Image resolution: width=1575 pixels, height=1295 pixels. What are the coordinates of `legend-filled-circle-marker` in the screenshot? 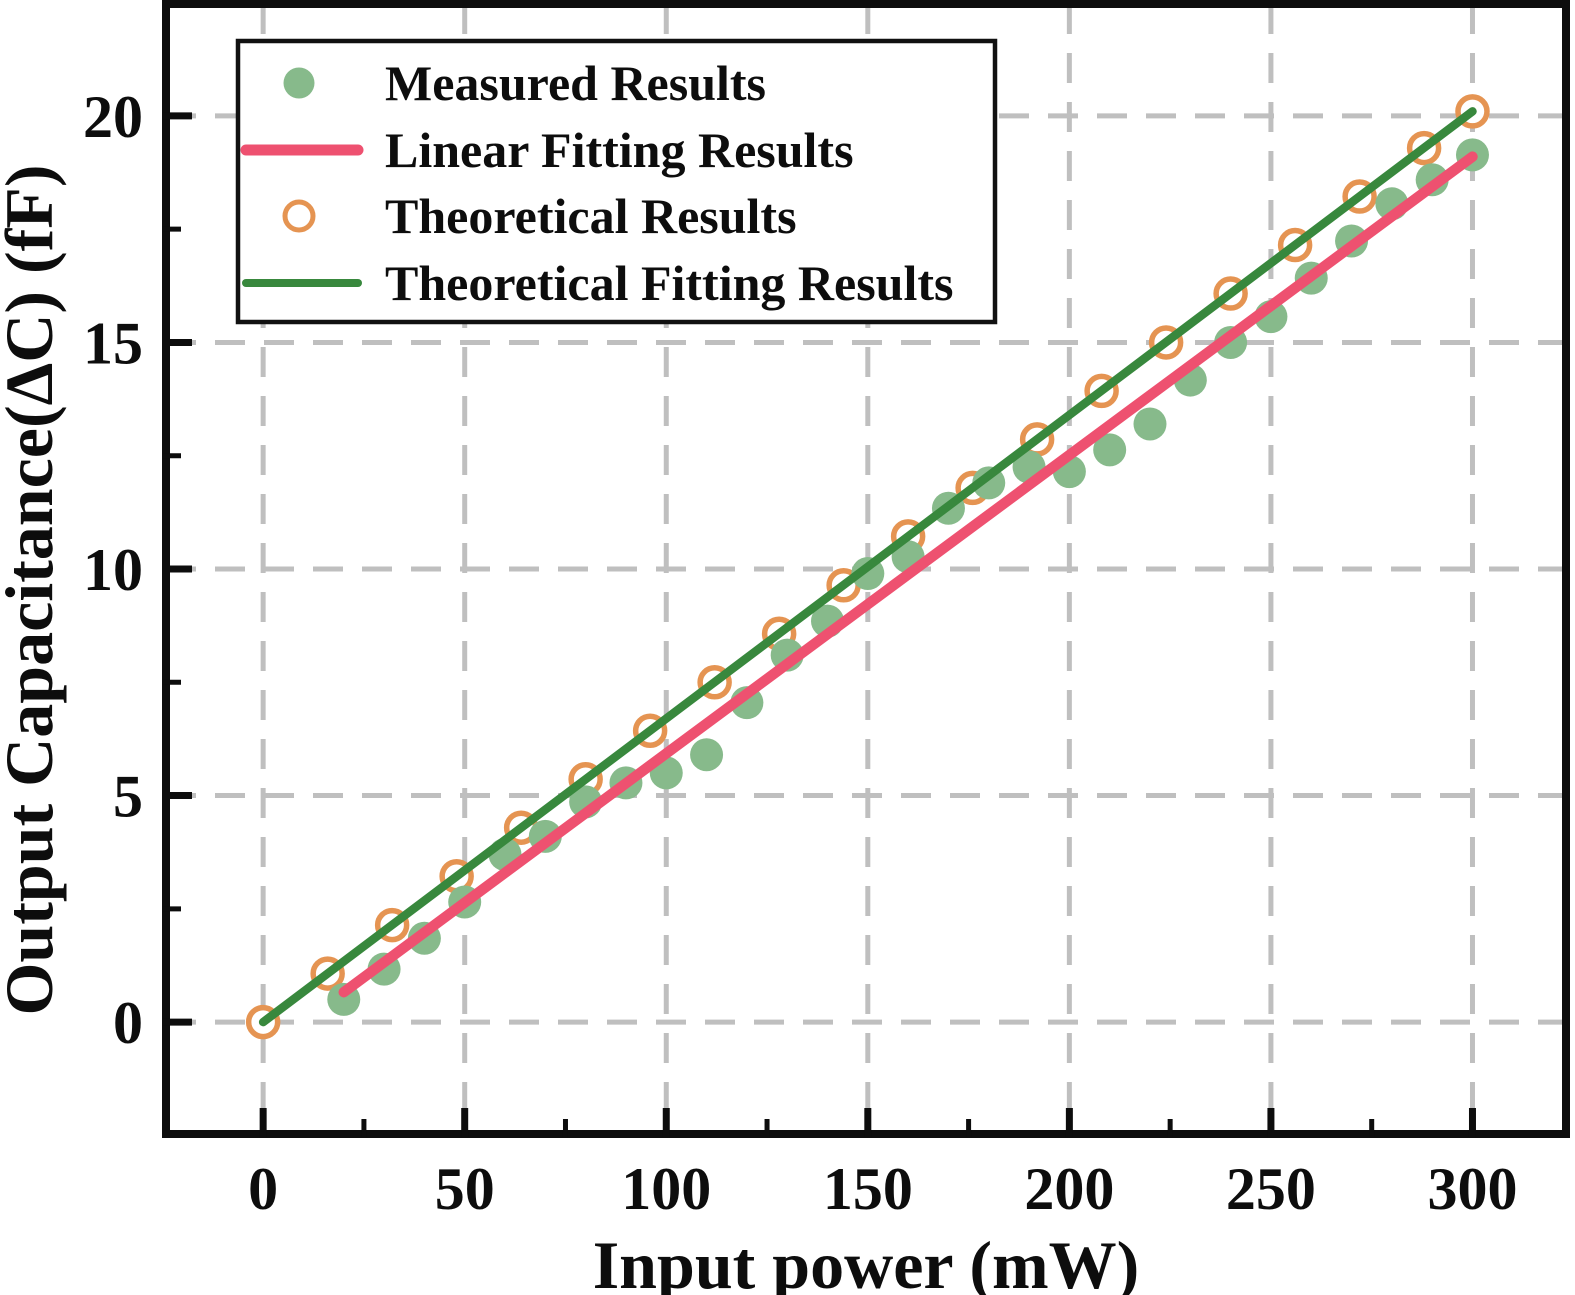 It's located at (299, 83).